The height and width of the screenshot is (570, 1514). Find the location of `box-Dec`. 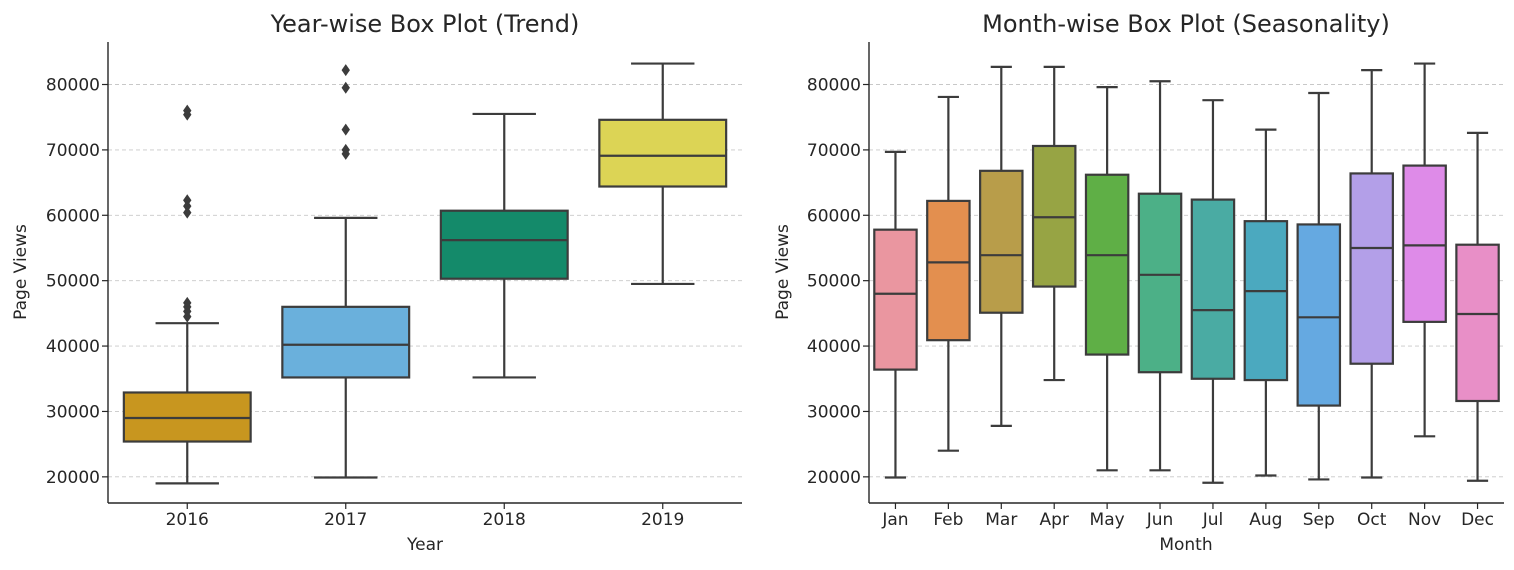

box-Dec is located at coordinates (1477, 306).